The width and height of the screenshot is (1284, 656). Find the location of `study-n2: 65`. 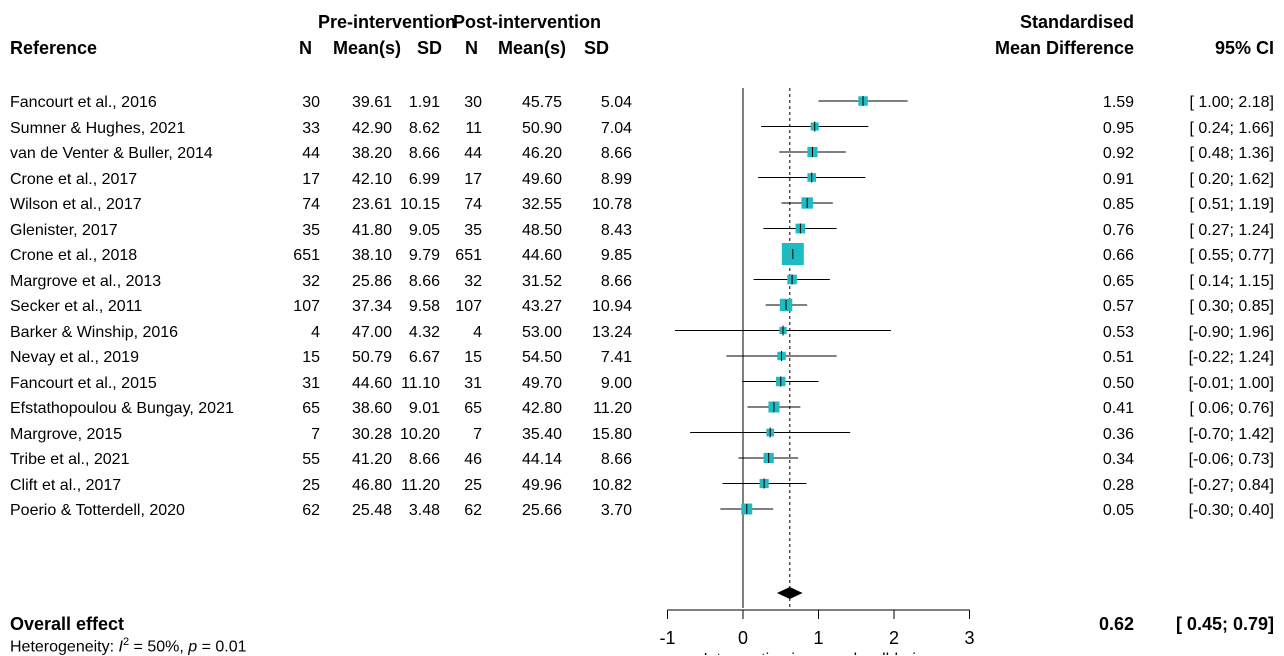

study-n2: 65 is located at coordinates (473, 408).